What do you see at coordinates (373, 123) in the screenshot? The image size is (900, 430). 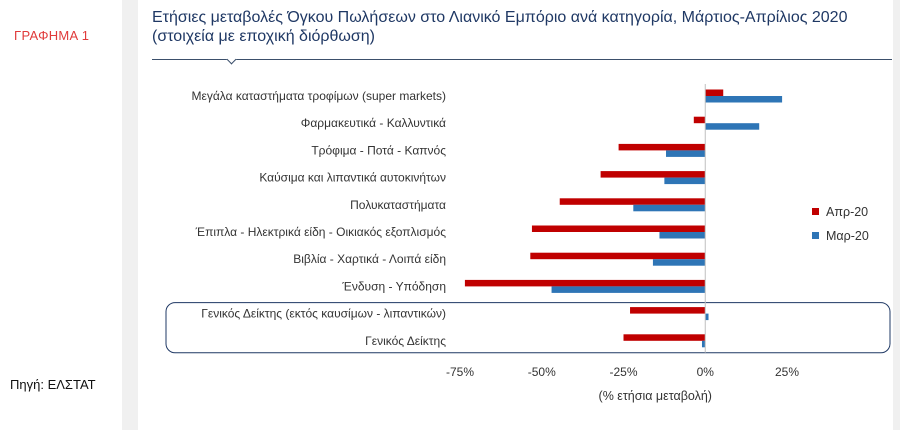 I see `category-label: Φαρμακευτικά - Καλλυντικά` at bounding box center [373, 123].